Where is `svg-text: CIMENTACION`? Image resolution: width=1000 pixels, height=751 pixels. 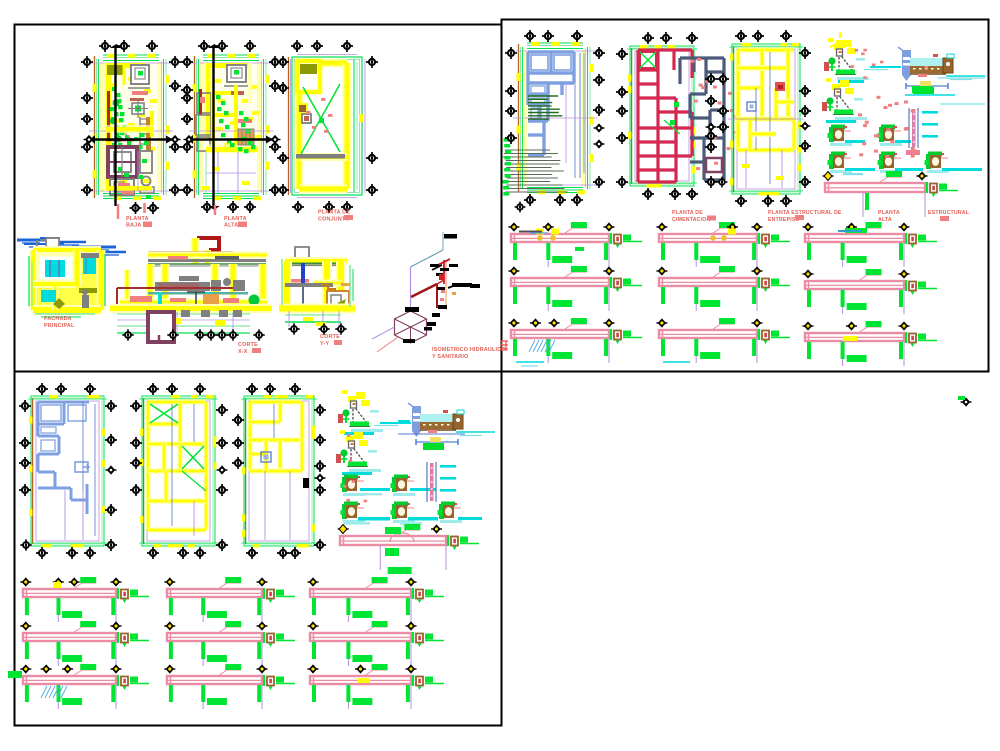 svg-text: CIMENTACION is located at coordinates (691, 220).